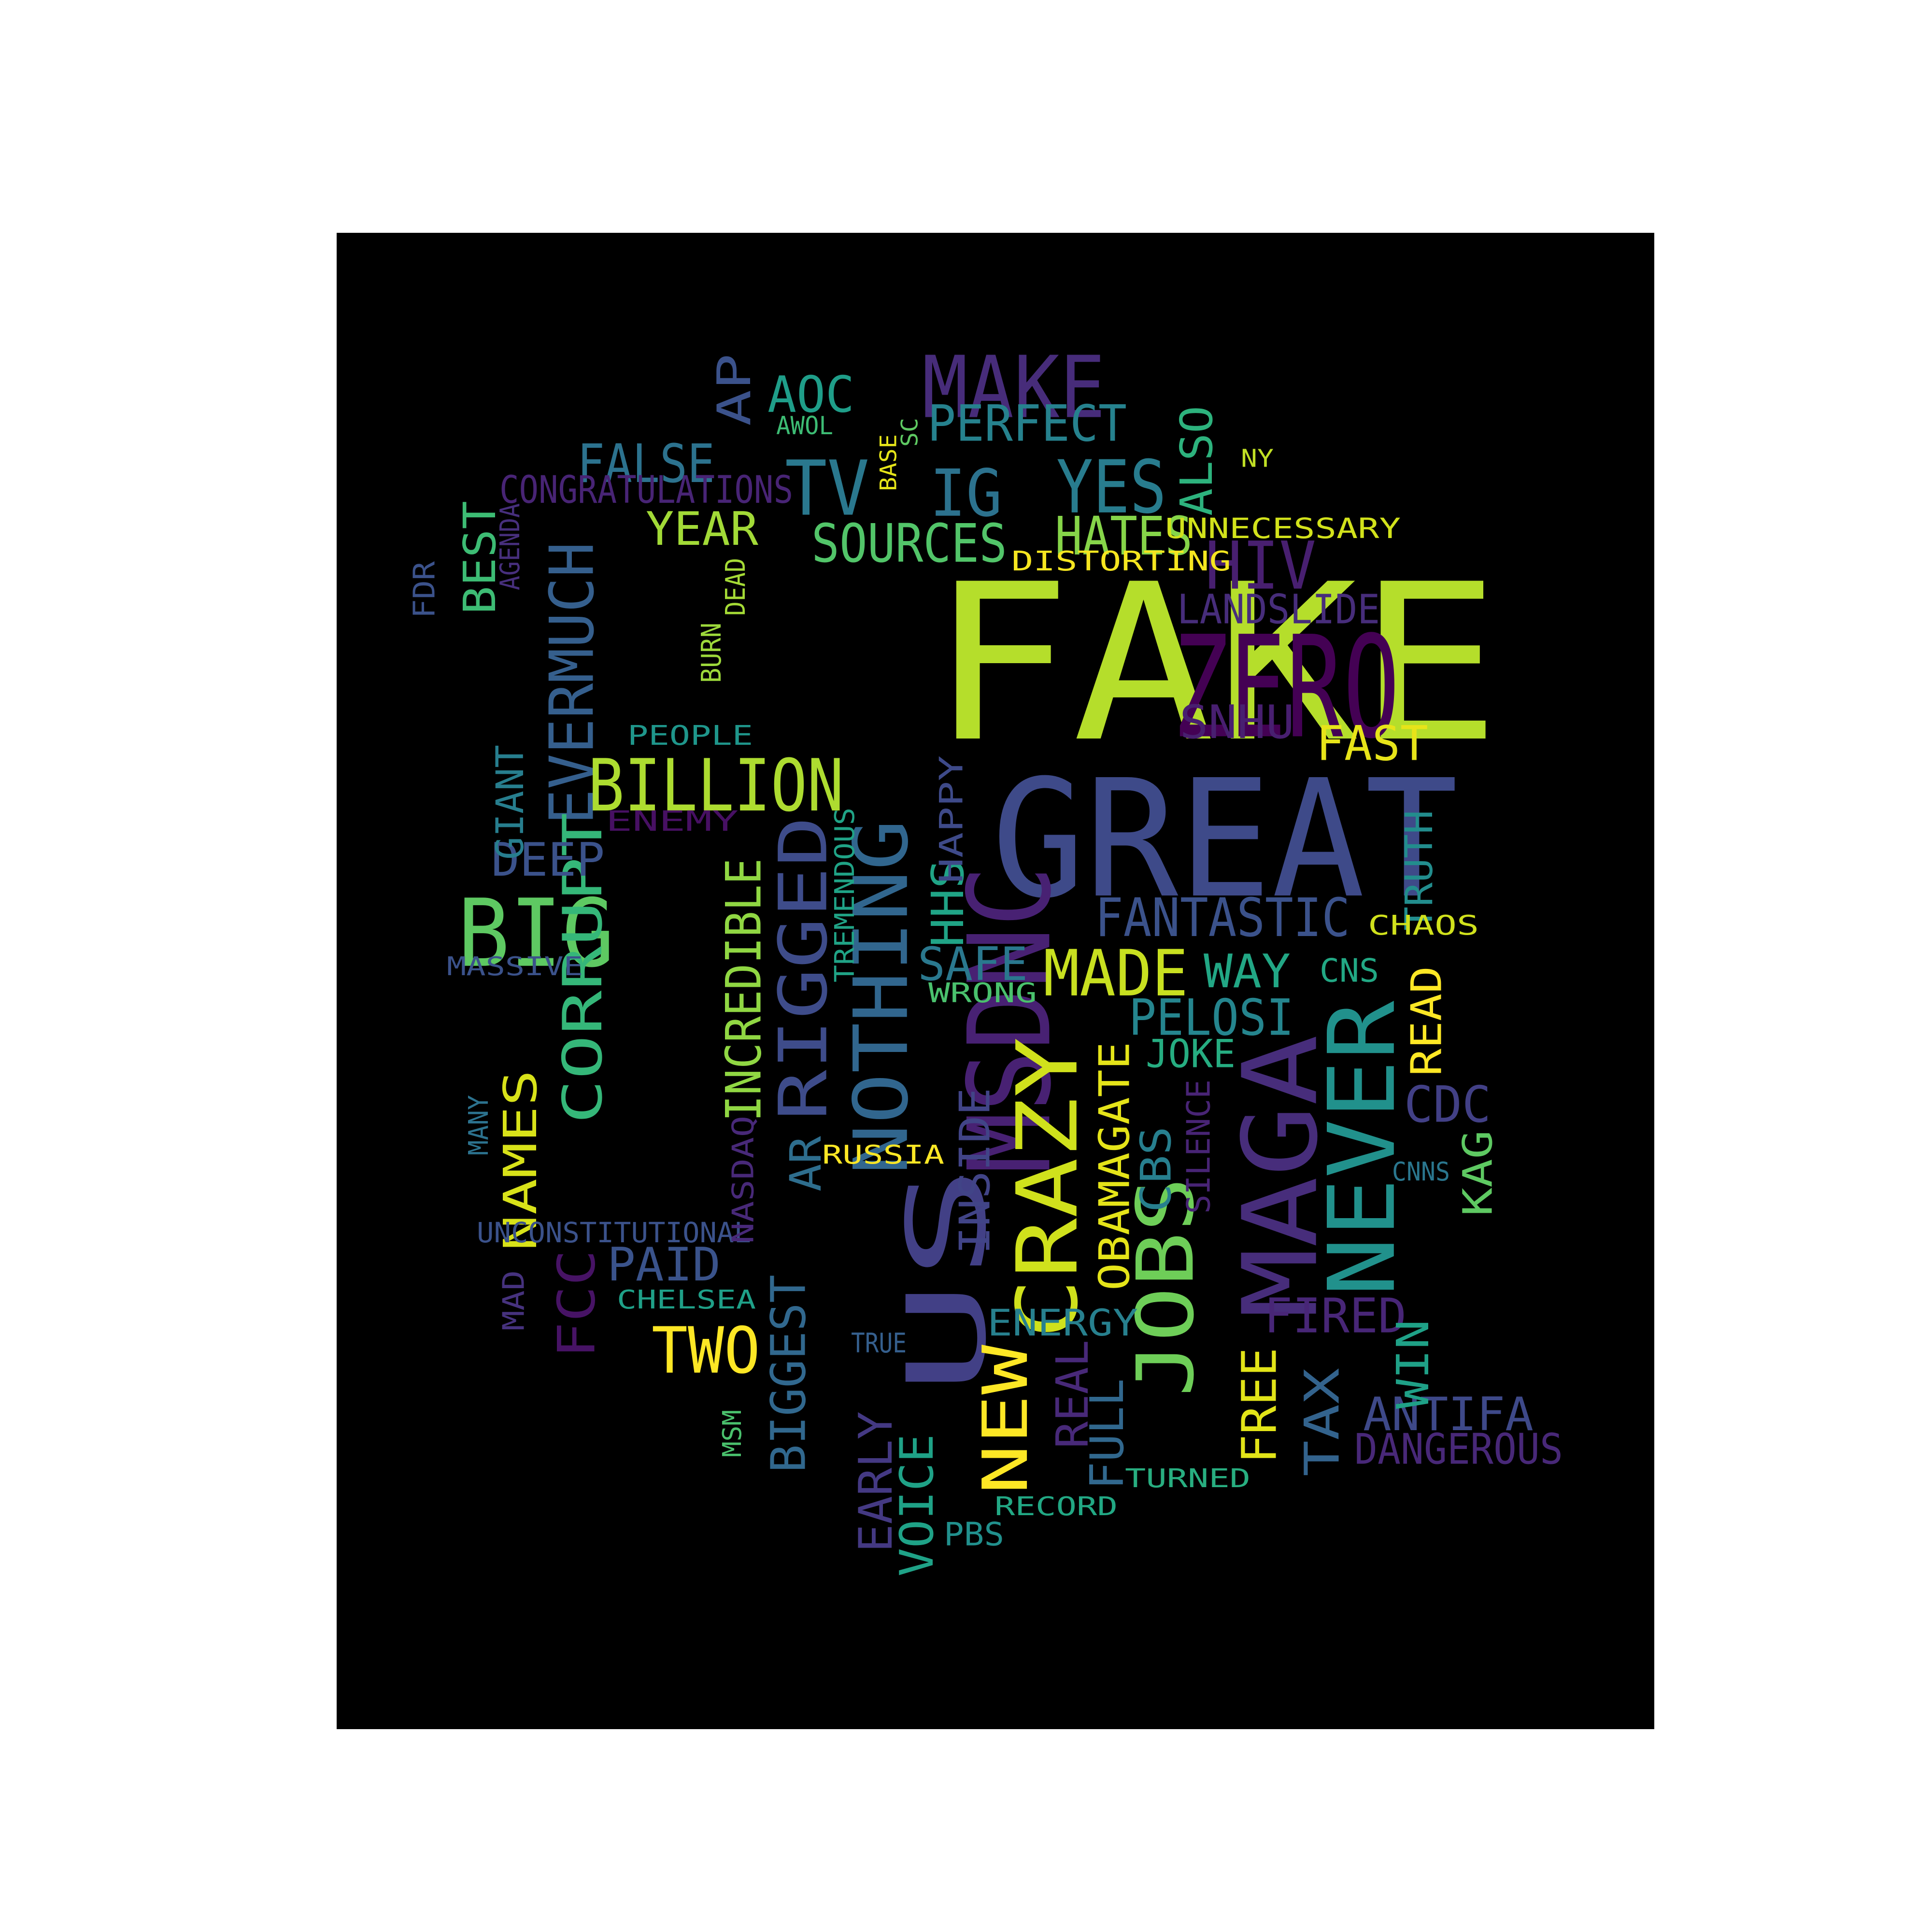 This screenshot has height=1932, width=1932. Describe the element at coordinates (548, 860) in the screenshot. I see `cloud-word-deep: DEEP` at that location.